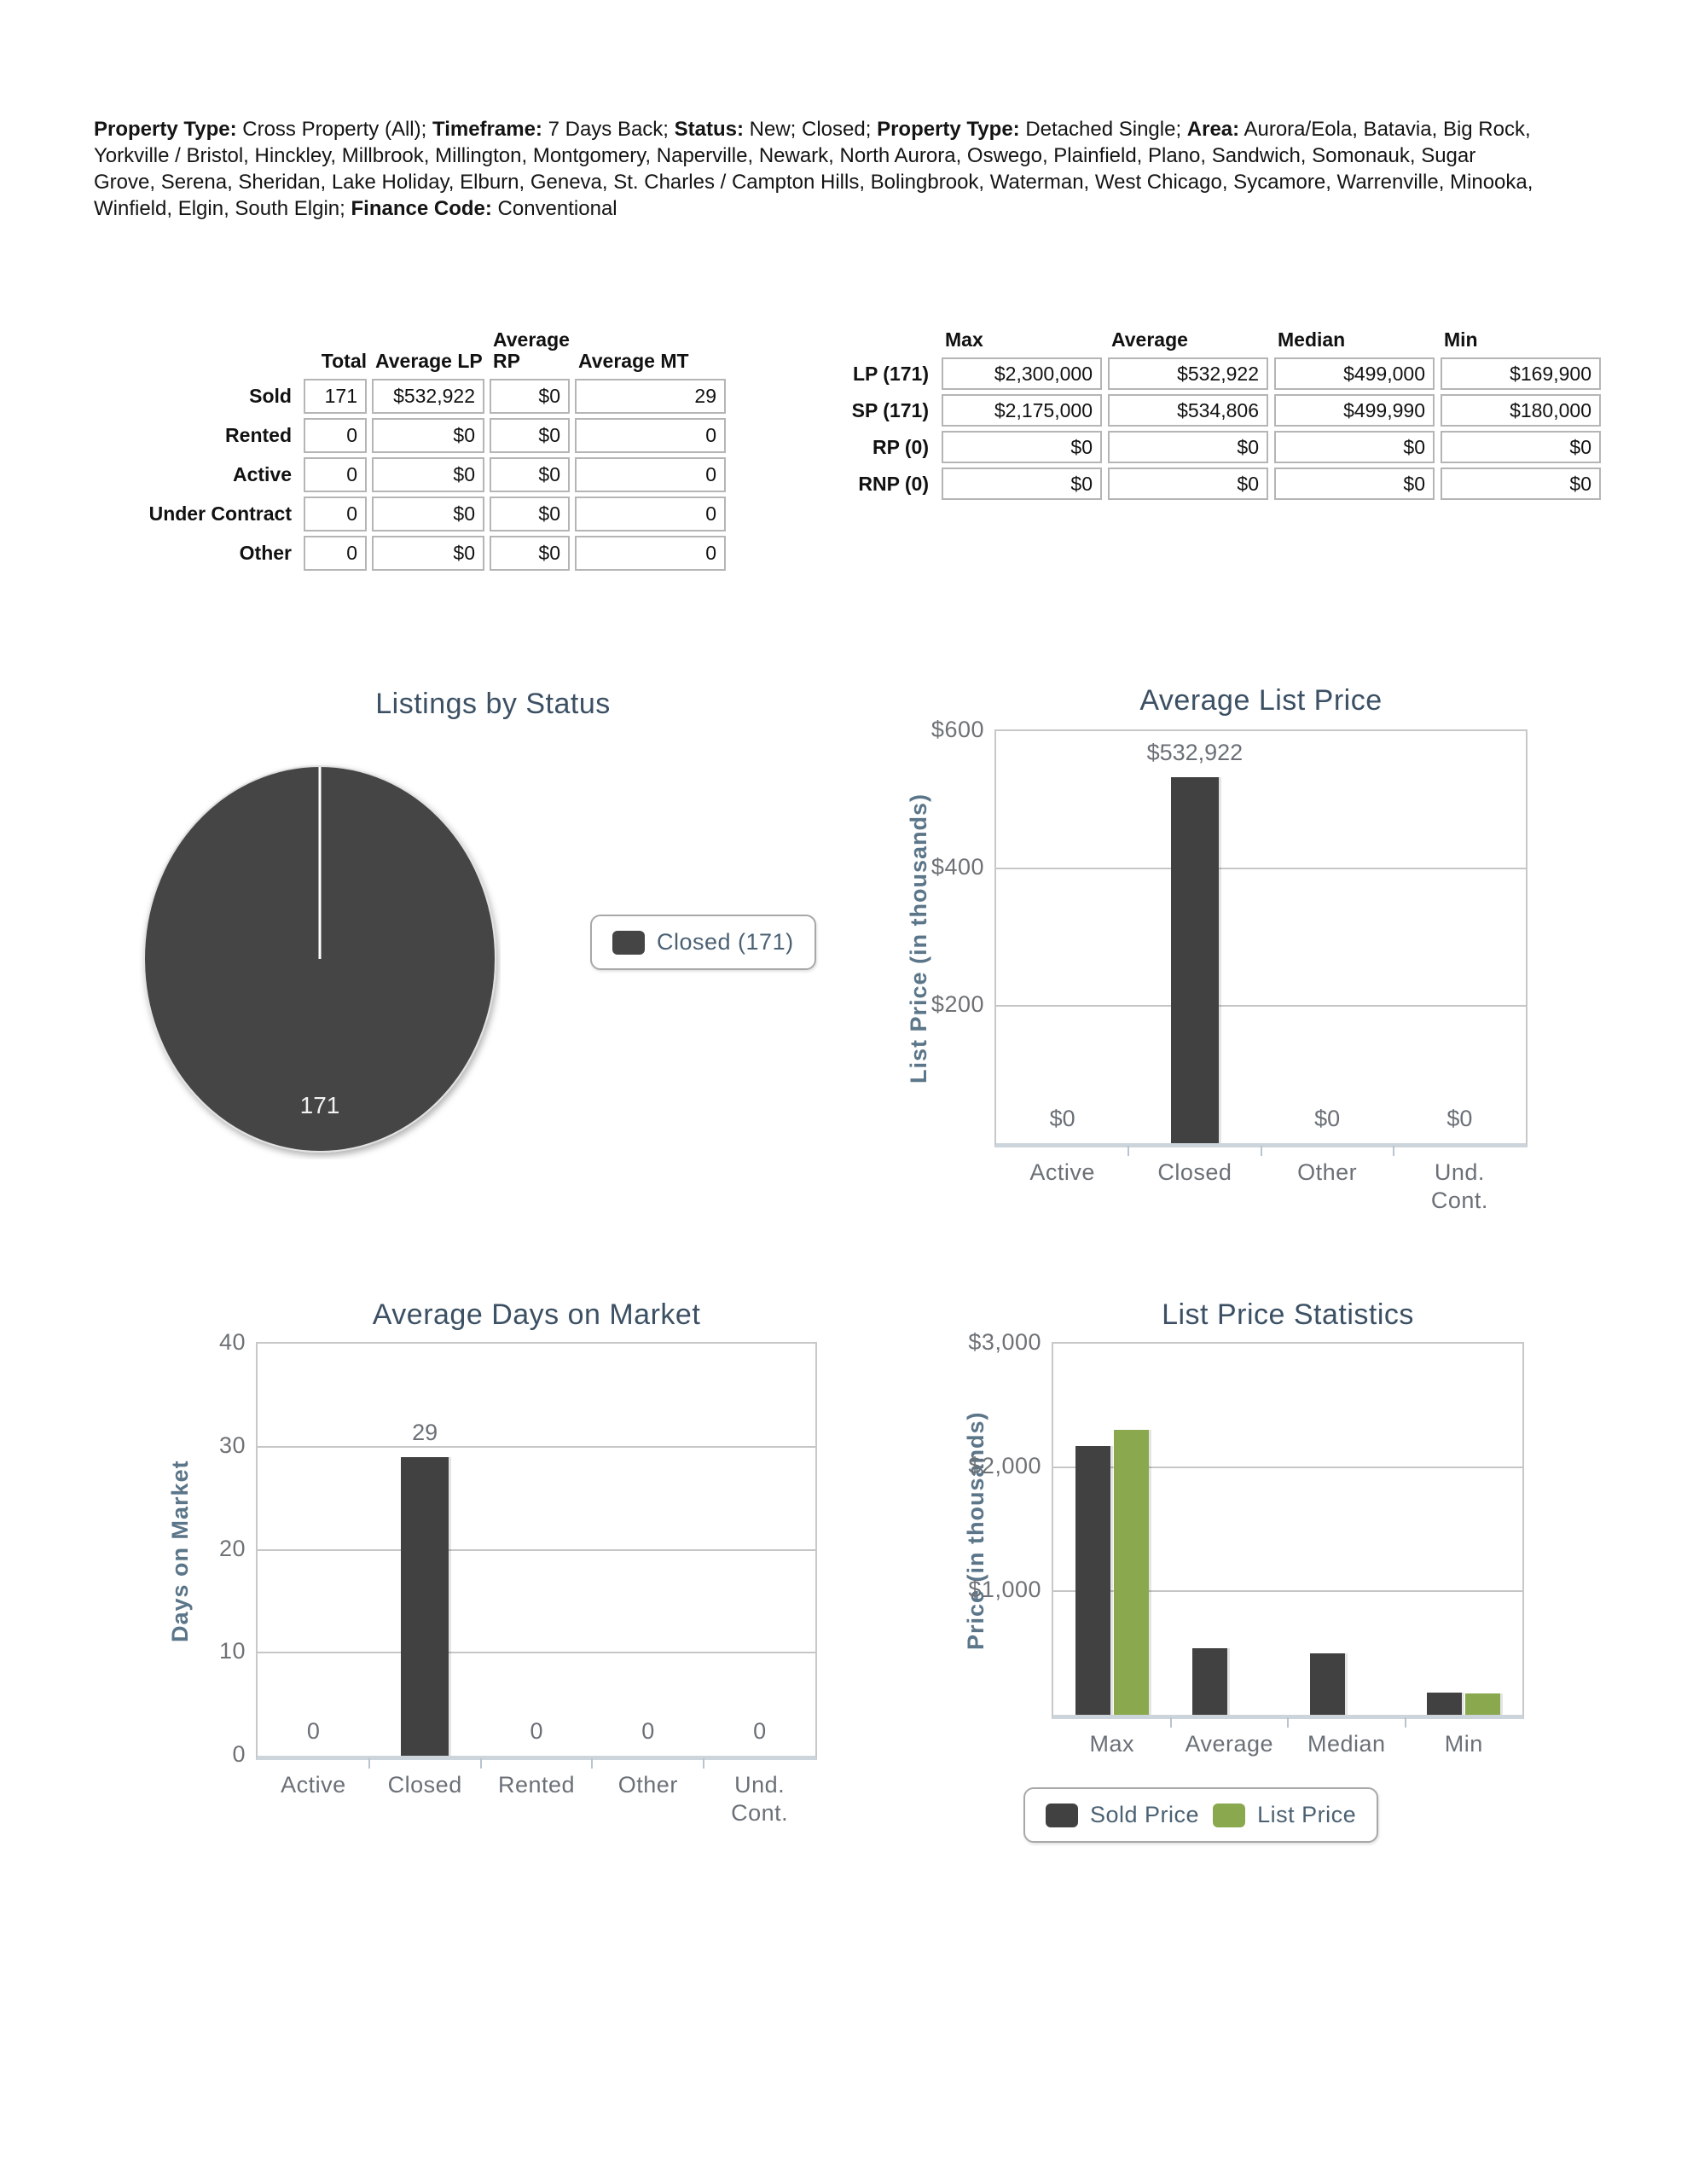  What do you see at coordinates (1150, 339) in the screenshot?
I see `column-header: Average` at bounding box center [1150, 339].